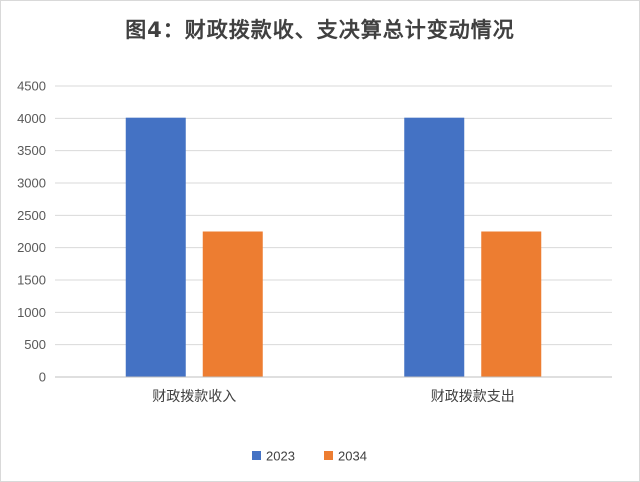 Image resolution: width=640 pixels, height=482 pixels. What do you see at coordinates (35, 344) in the screenshot?
I see `y-tick-label: 500` at bounding box center [35, 344].